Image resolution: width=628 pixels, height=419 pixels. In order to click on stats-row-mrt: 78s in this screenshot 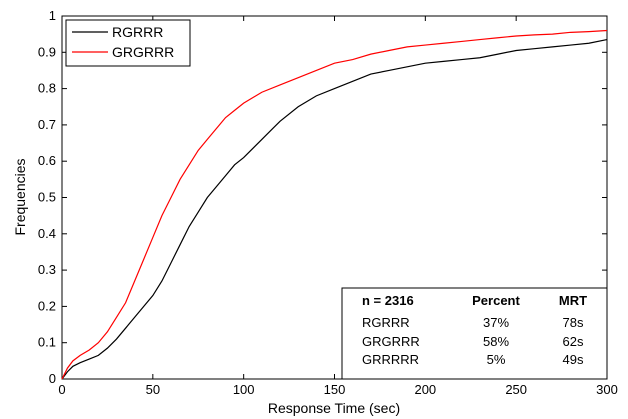, I will do `click(573, 322)`.